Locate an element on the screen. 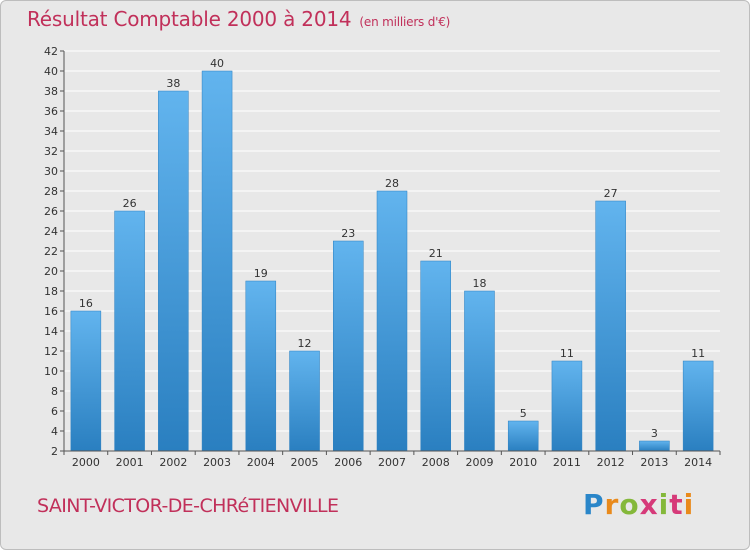 The width and height of the screenshot is (750, 550). y-tick-label: 22 is located at coordinates (51, 251).